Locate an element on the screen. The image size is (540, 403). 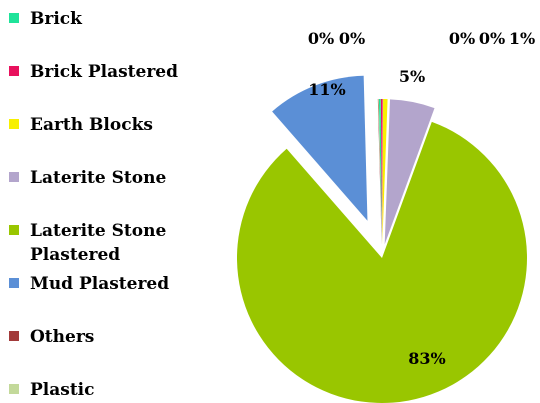
pie-slice-earth-blocks is located at coordinates (385, 172).